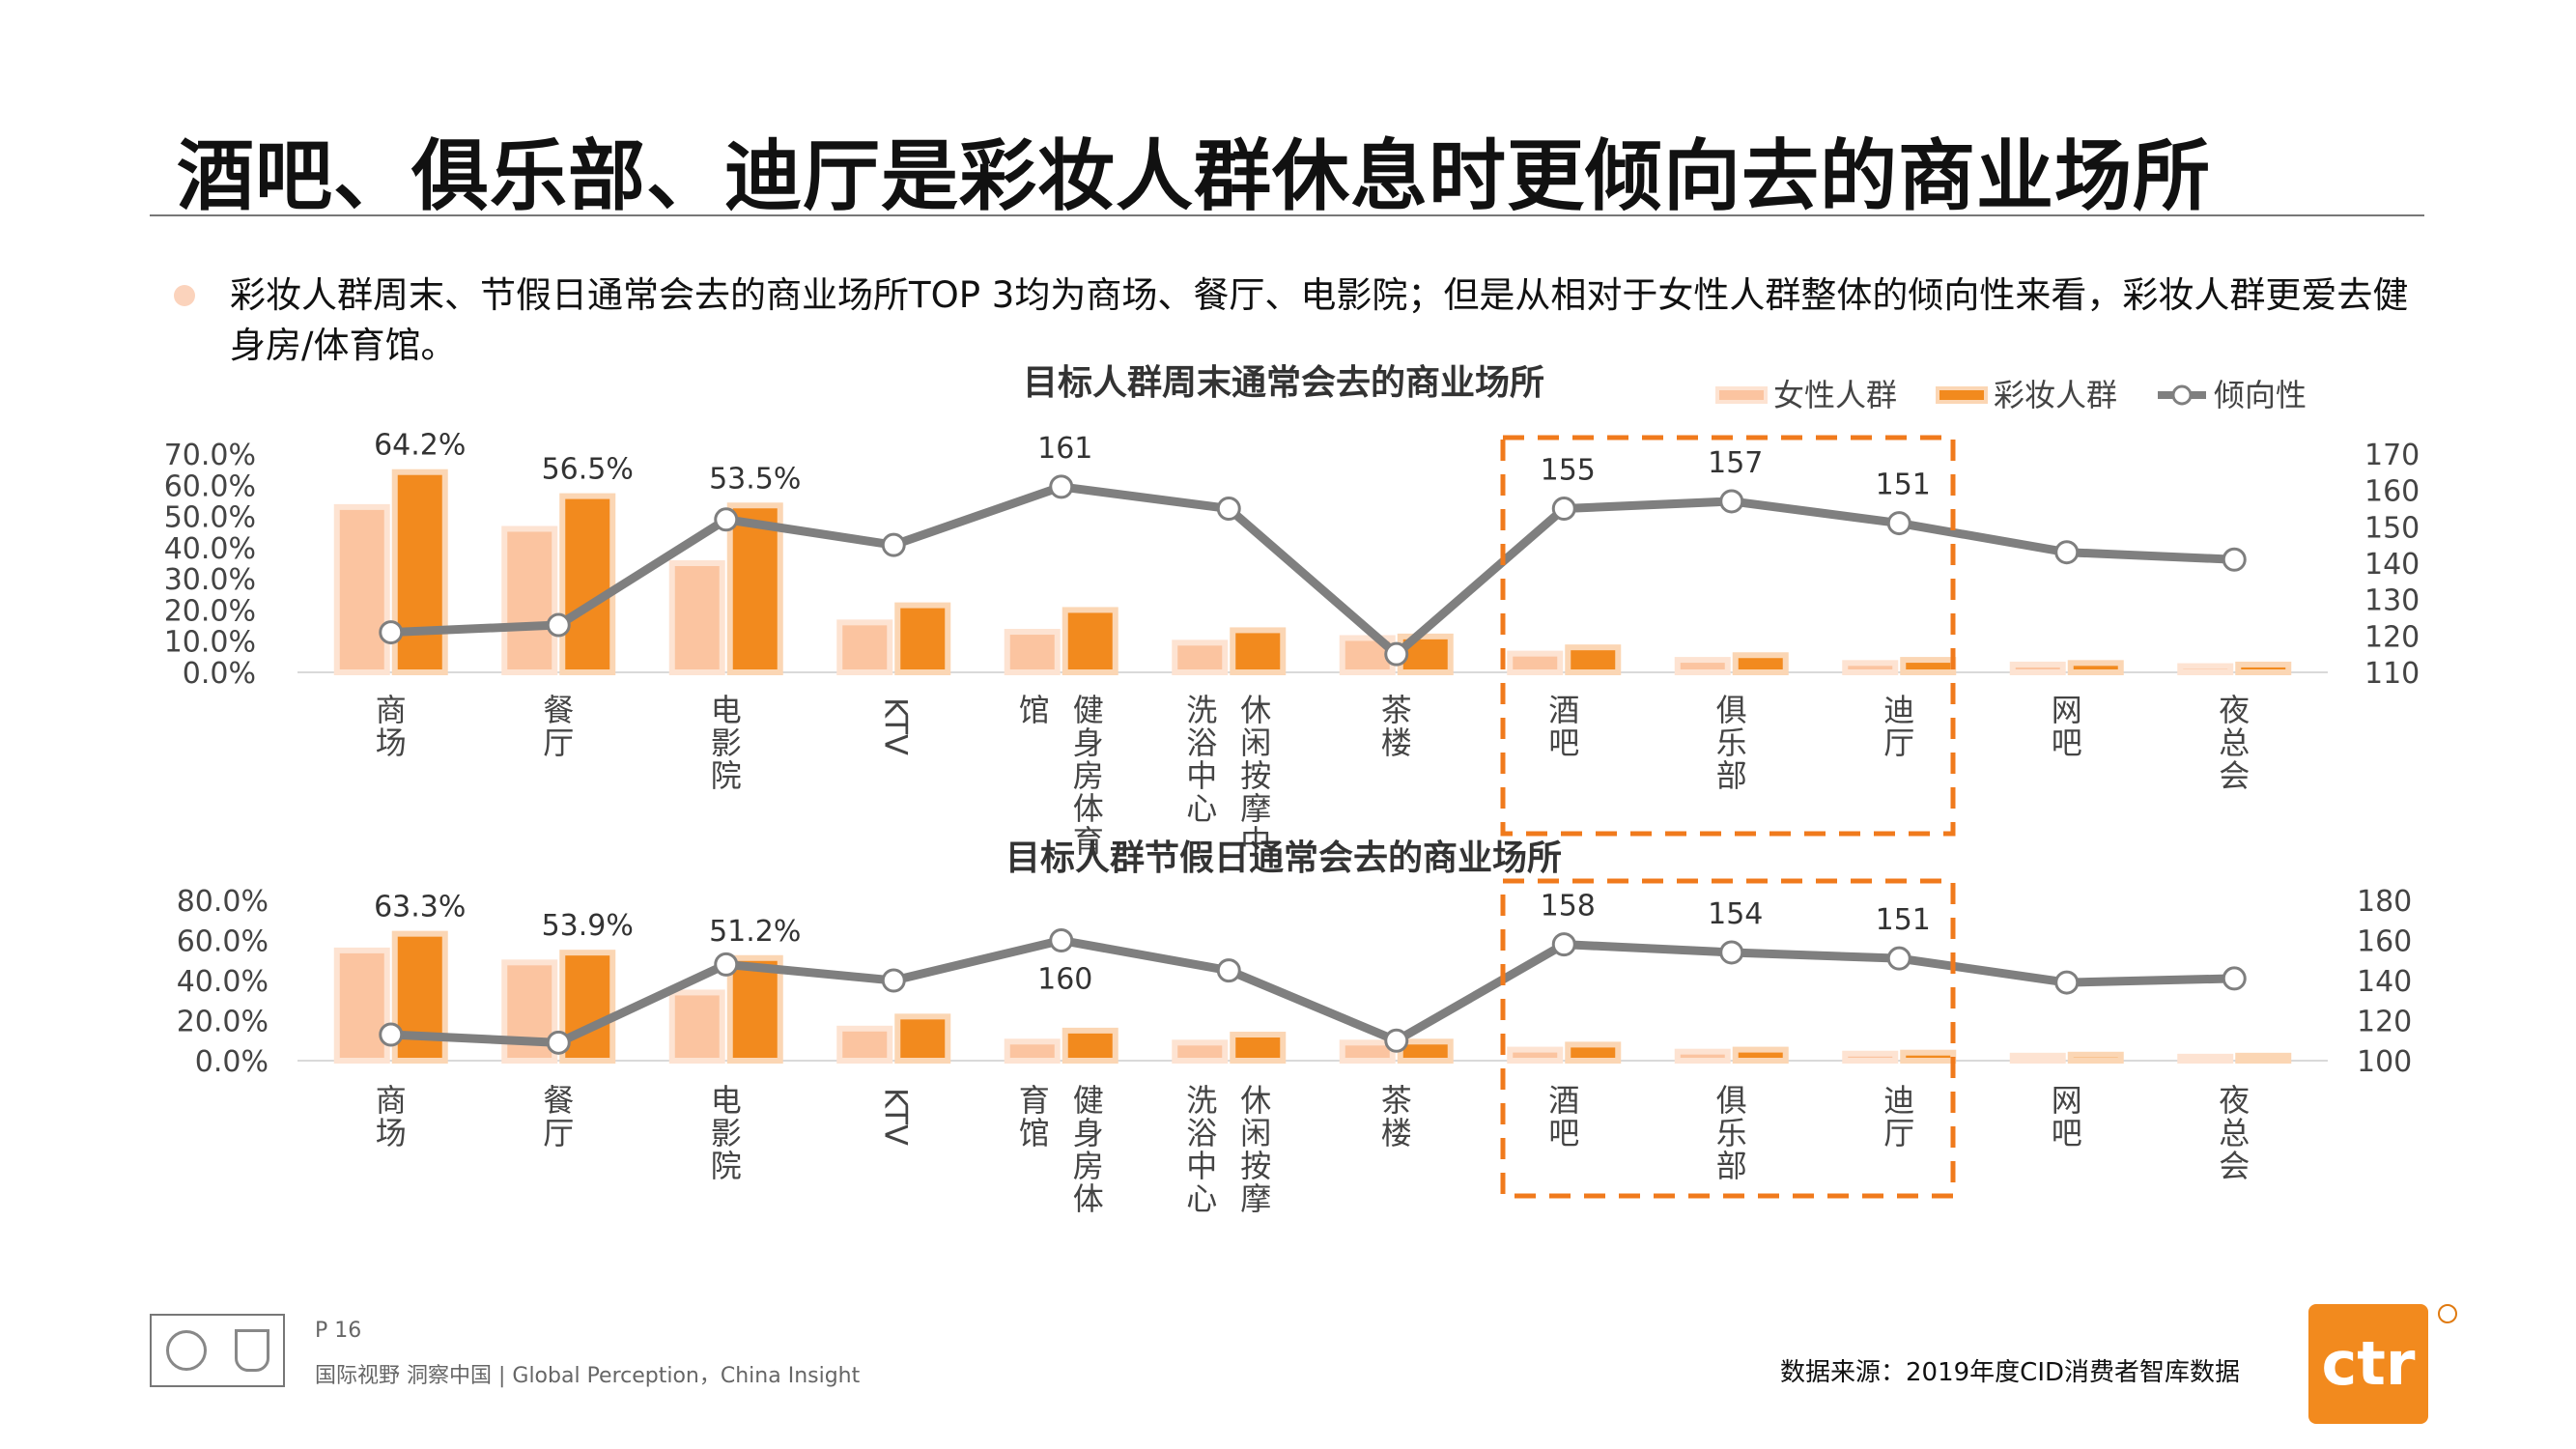  Describe the element at coordinates (726, 775) in the screenshot. I see `chart1-category-label: 院` at that location.